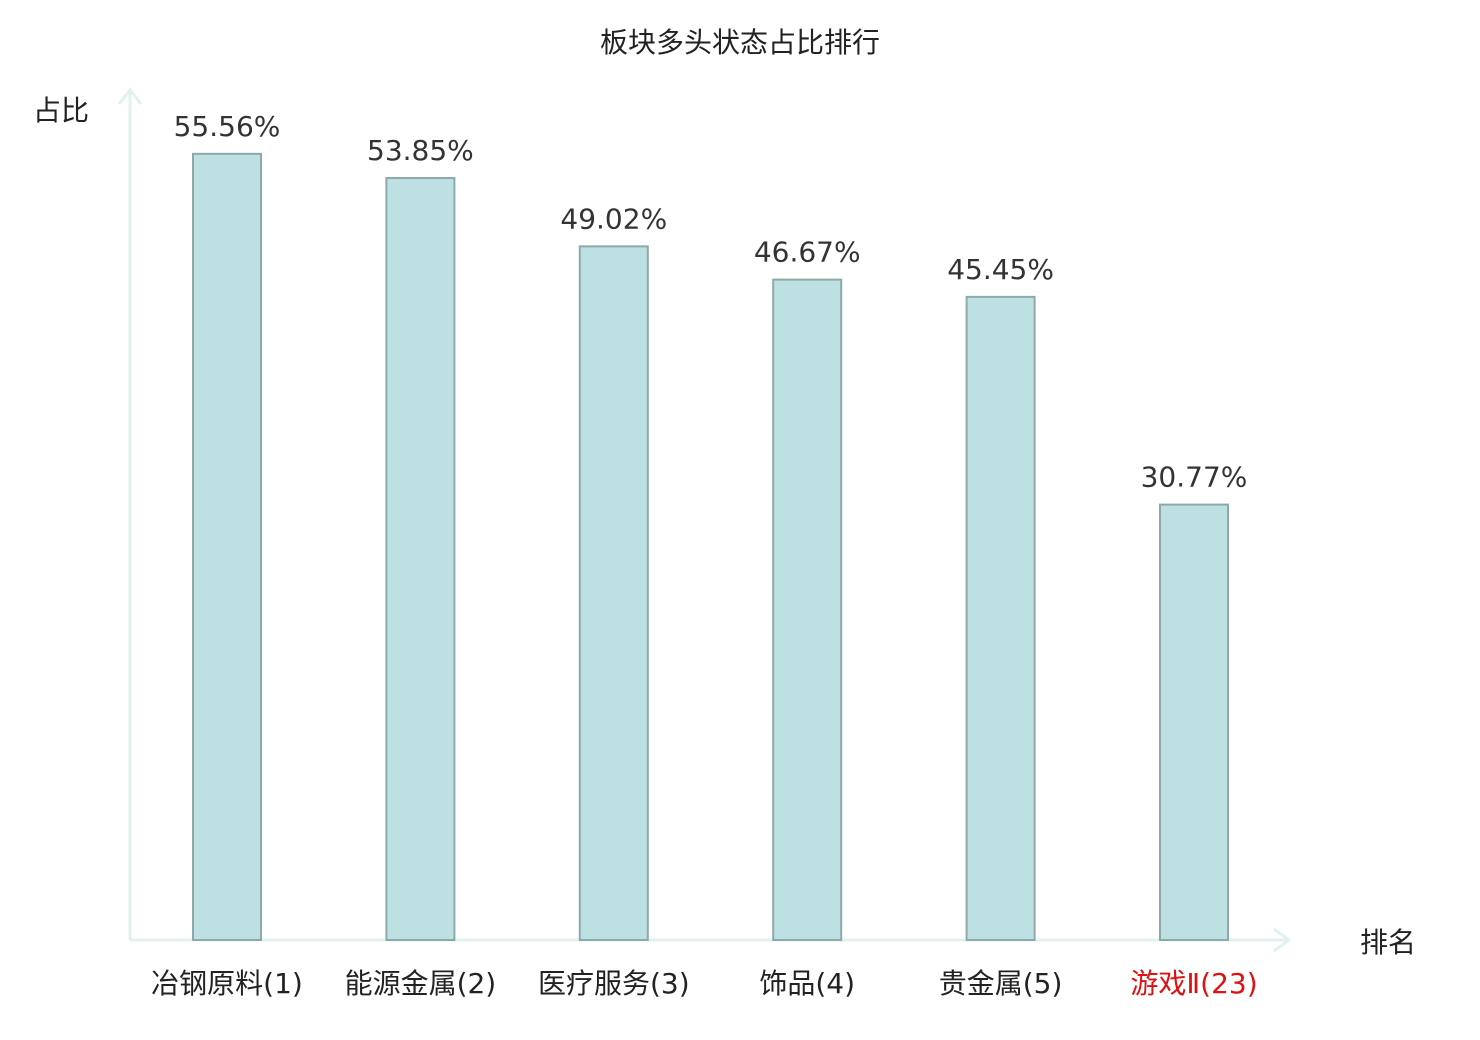  I want to click on y-axis-arrow, so click(130, 96).